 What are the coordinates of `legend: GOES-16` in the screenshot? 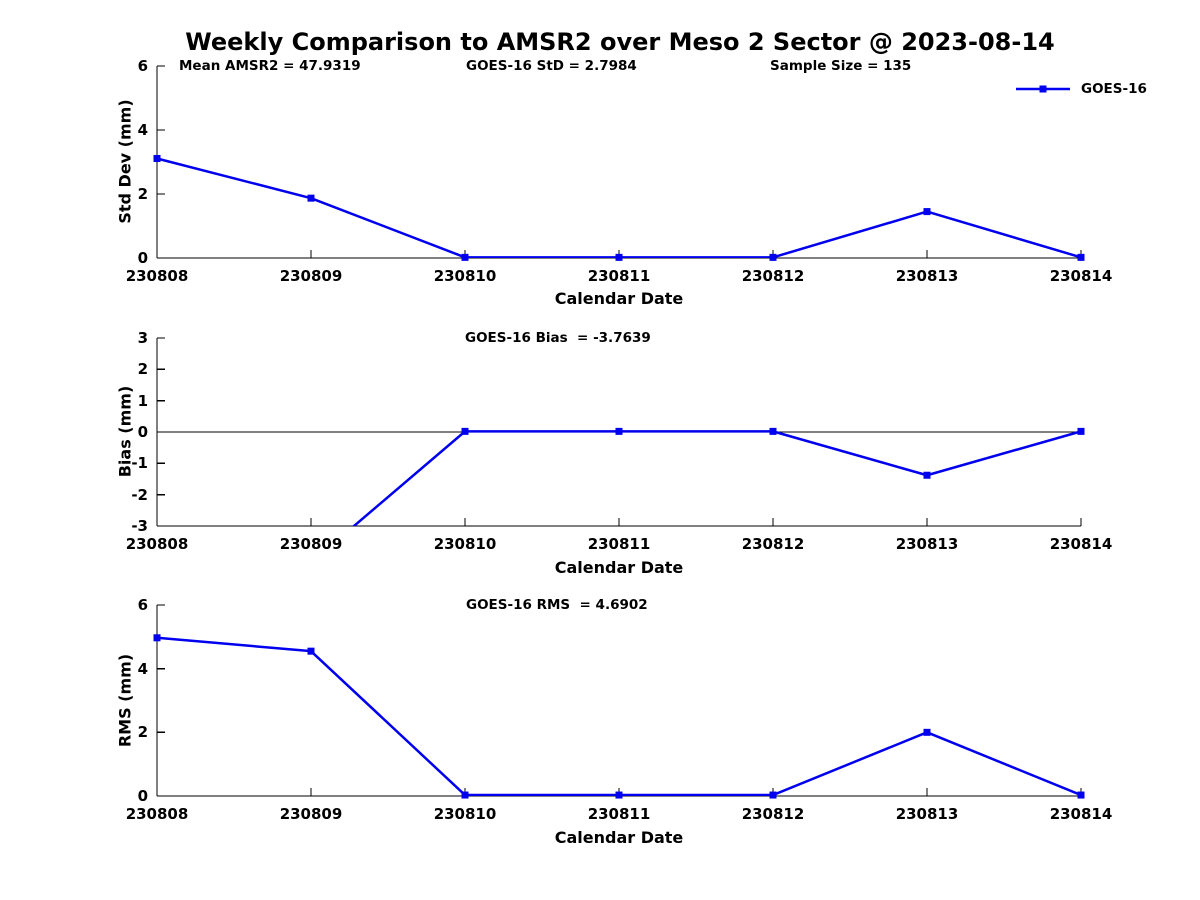 It's located at (1080, 89).